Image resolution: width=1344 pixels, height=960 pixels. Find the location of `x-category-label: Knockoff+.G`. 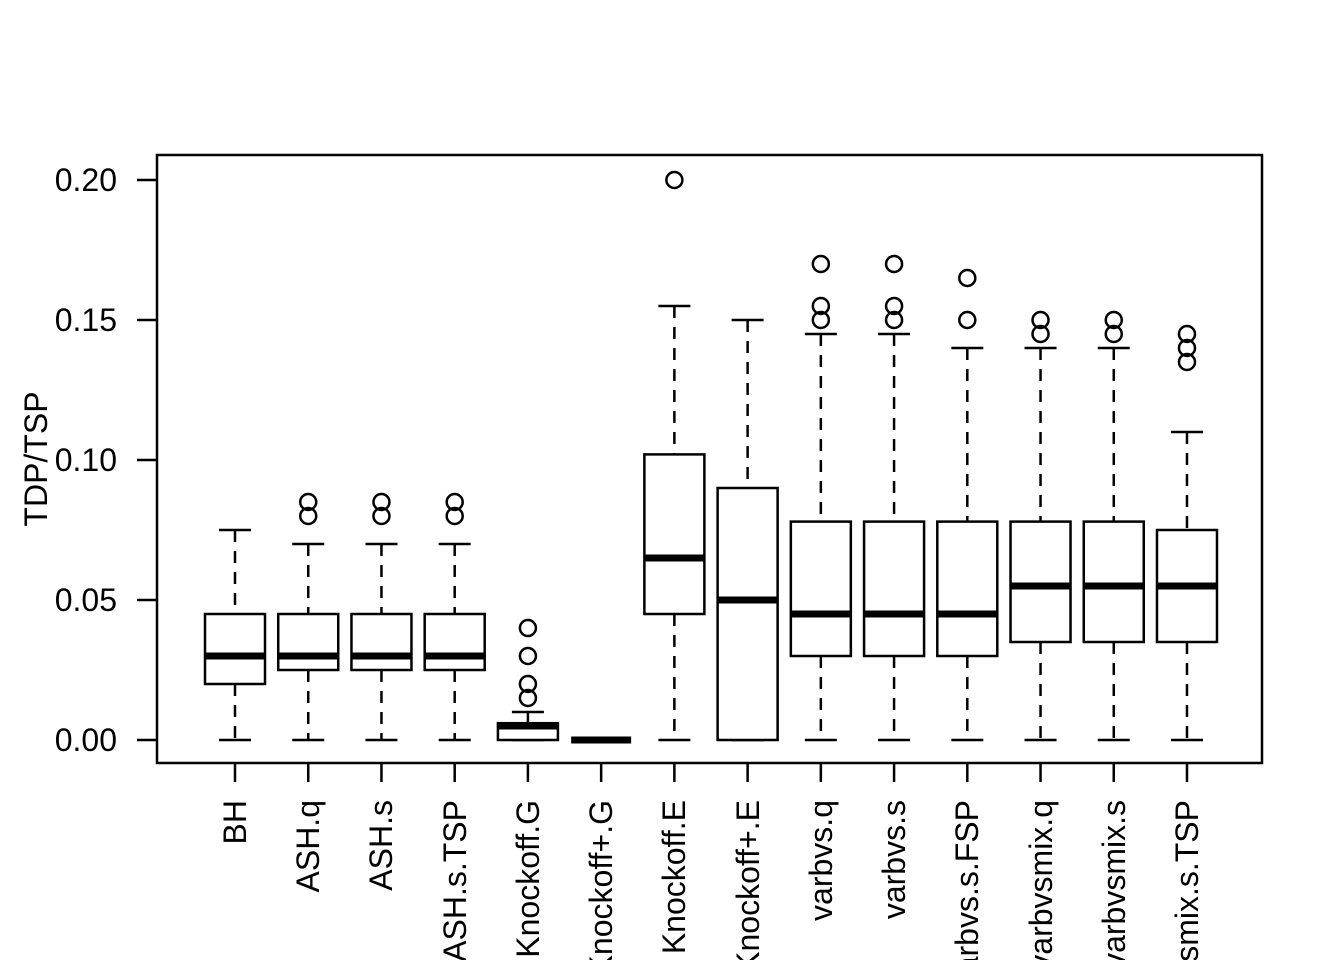

x-category-label: Knockoff+.G is located at coordinates (601, 880).